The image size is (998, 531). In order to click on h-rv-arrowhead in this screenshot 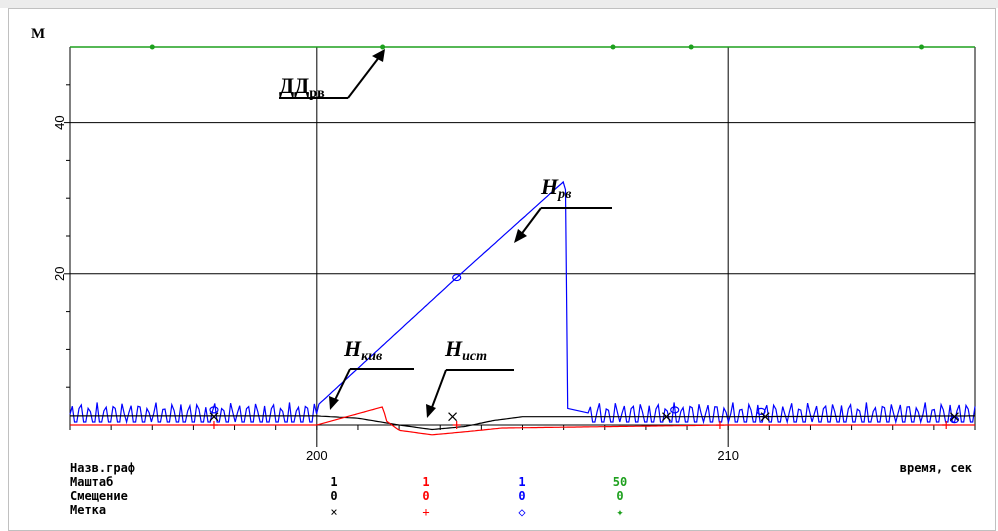, I will do `click(520, 236)`.